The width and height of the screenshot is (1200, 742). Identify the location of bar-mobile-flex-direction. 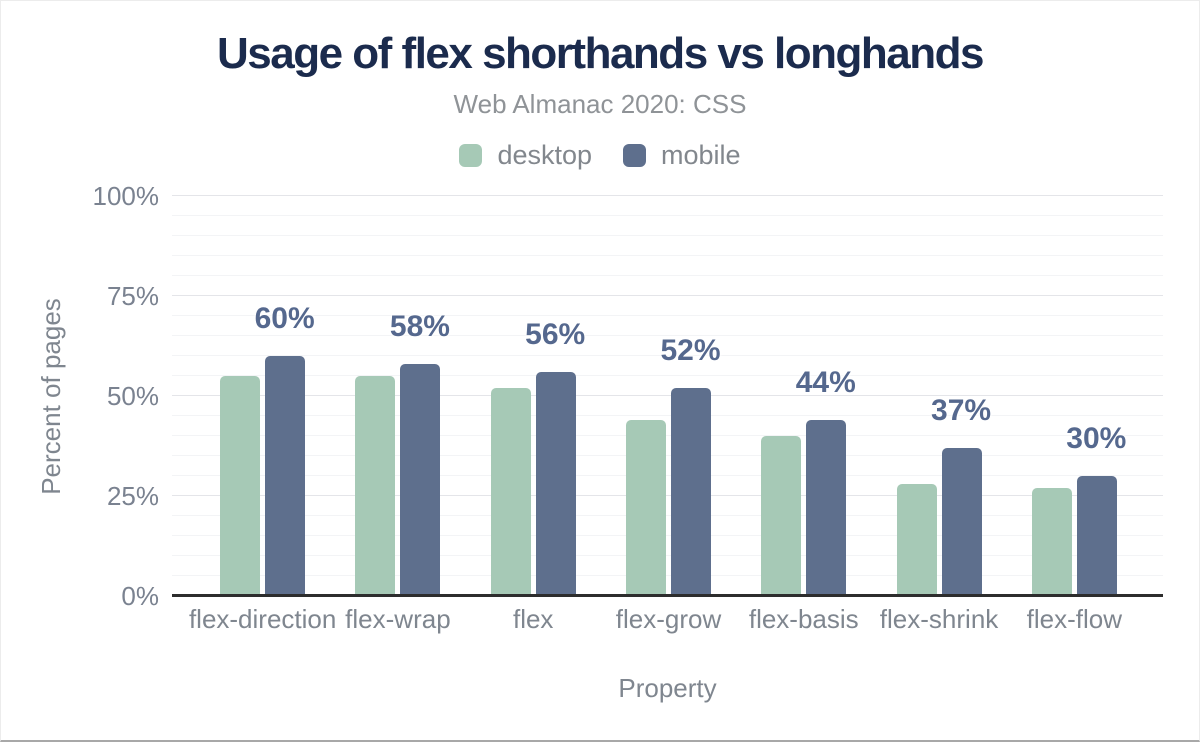
(285, 476).